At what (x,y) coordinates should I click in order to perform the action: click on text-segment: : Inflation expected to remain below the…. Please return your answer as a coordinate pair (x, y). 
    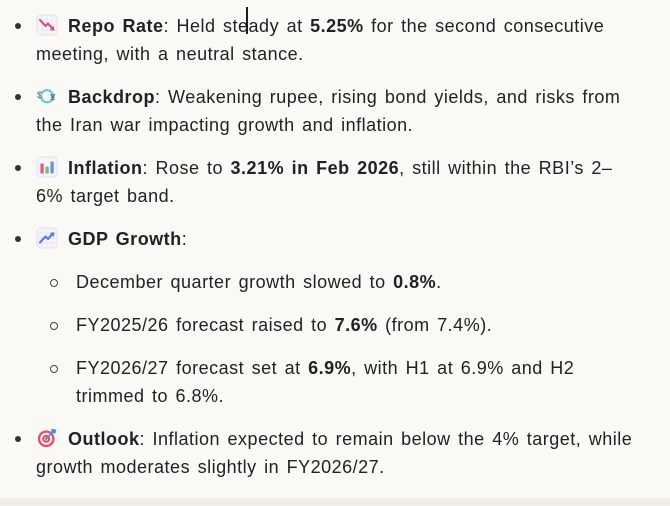
    Looking at the image, I should click on (334, 453).